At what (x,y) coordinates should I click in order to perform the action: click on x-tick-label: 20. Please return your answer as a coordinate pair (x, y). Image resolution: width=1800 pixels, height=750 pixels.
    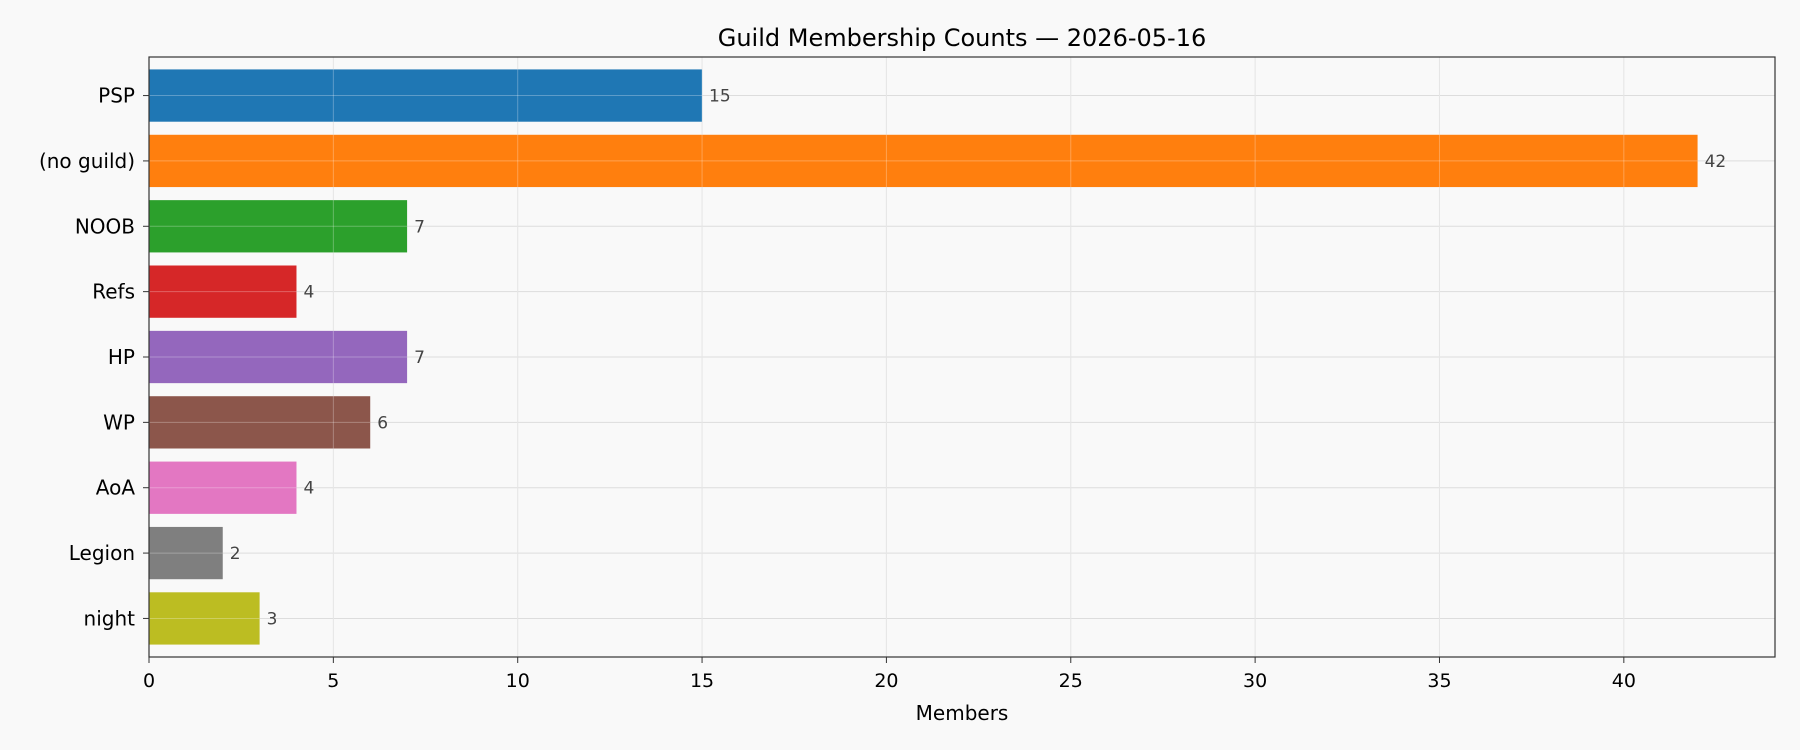
    Looking at the image, I should click on (886, 681).